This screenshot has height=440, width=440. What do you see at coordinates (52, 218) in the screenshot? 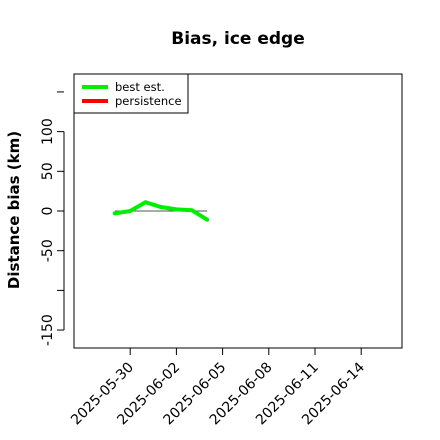
I see `y-axis: -150 -50 0 50 100` at bounding box center [52, 218].